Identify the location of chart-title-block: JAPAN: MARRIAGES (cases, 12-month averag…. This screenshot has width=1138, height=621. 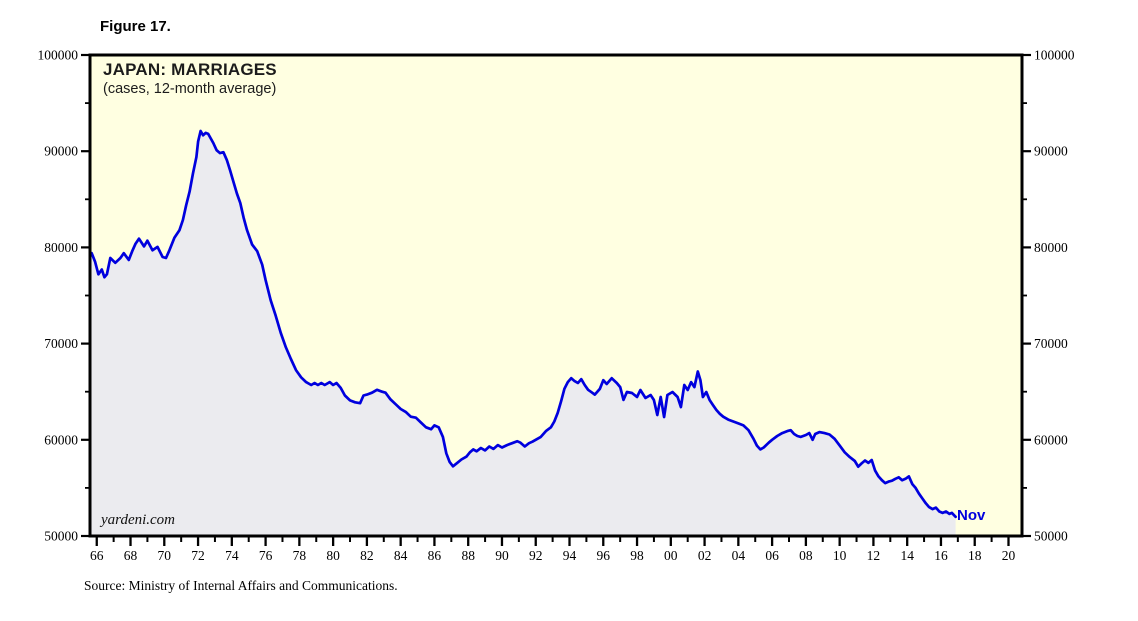
(190, 78).